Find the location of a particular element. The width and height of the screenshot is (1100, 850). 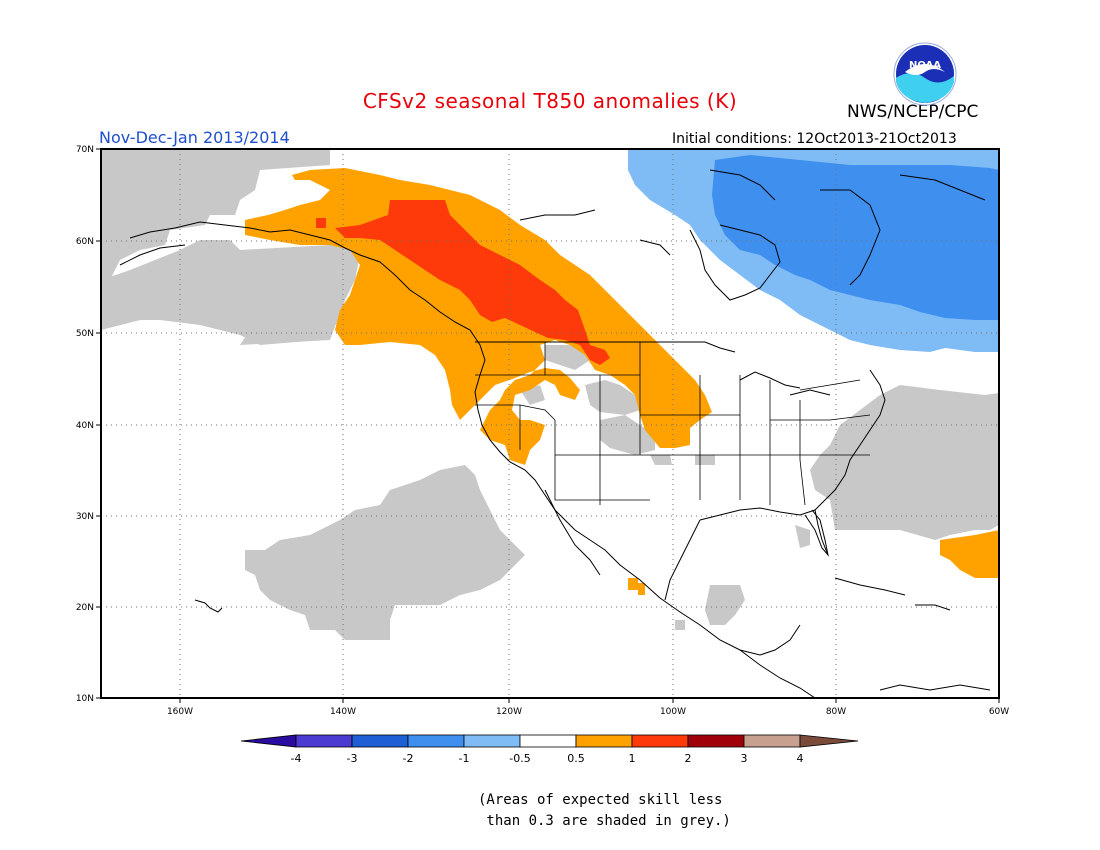

lat-tick-label: 70N is located at coordinates (85, 150).